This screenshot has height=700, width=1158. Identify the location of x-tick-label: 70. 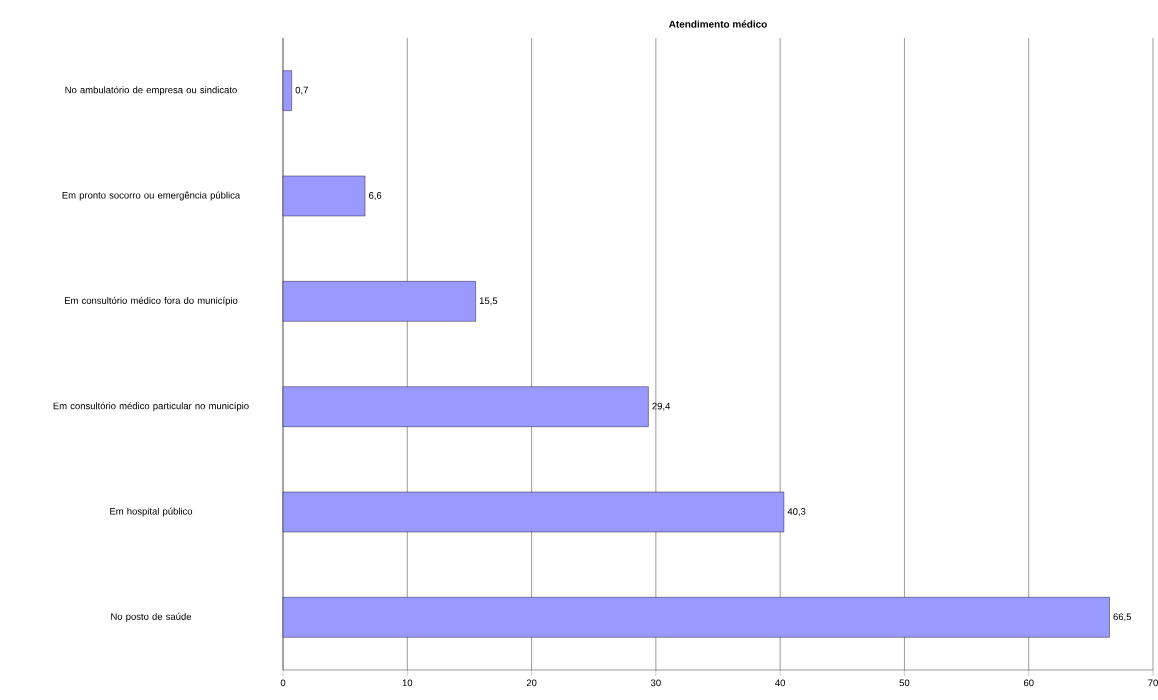
(1153, 683).